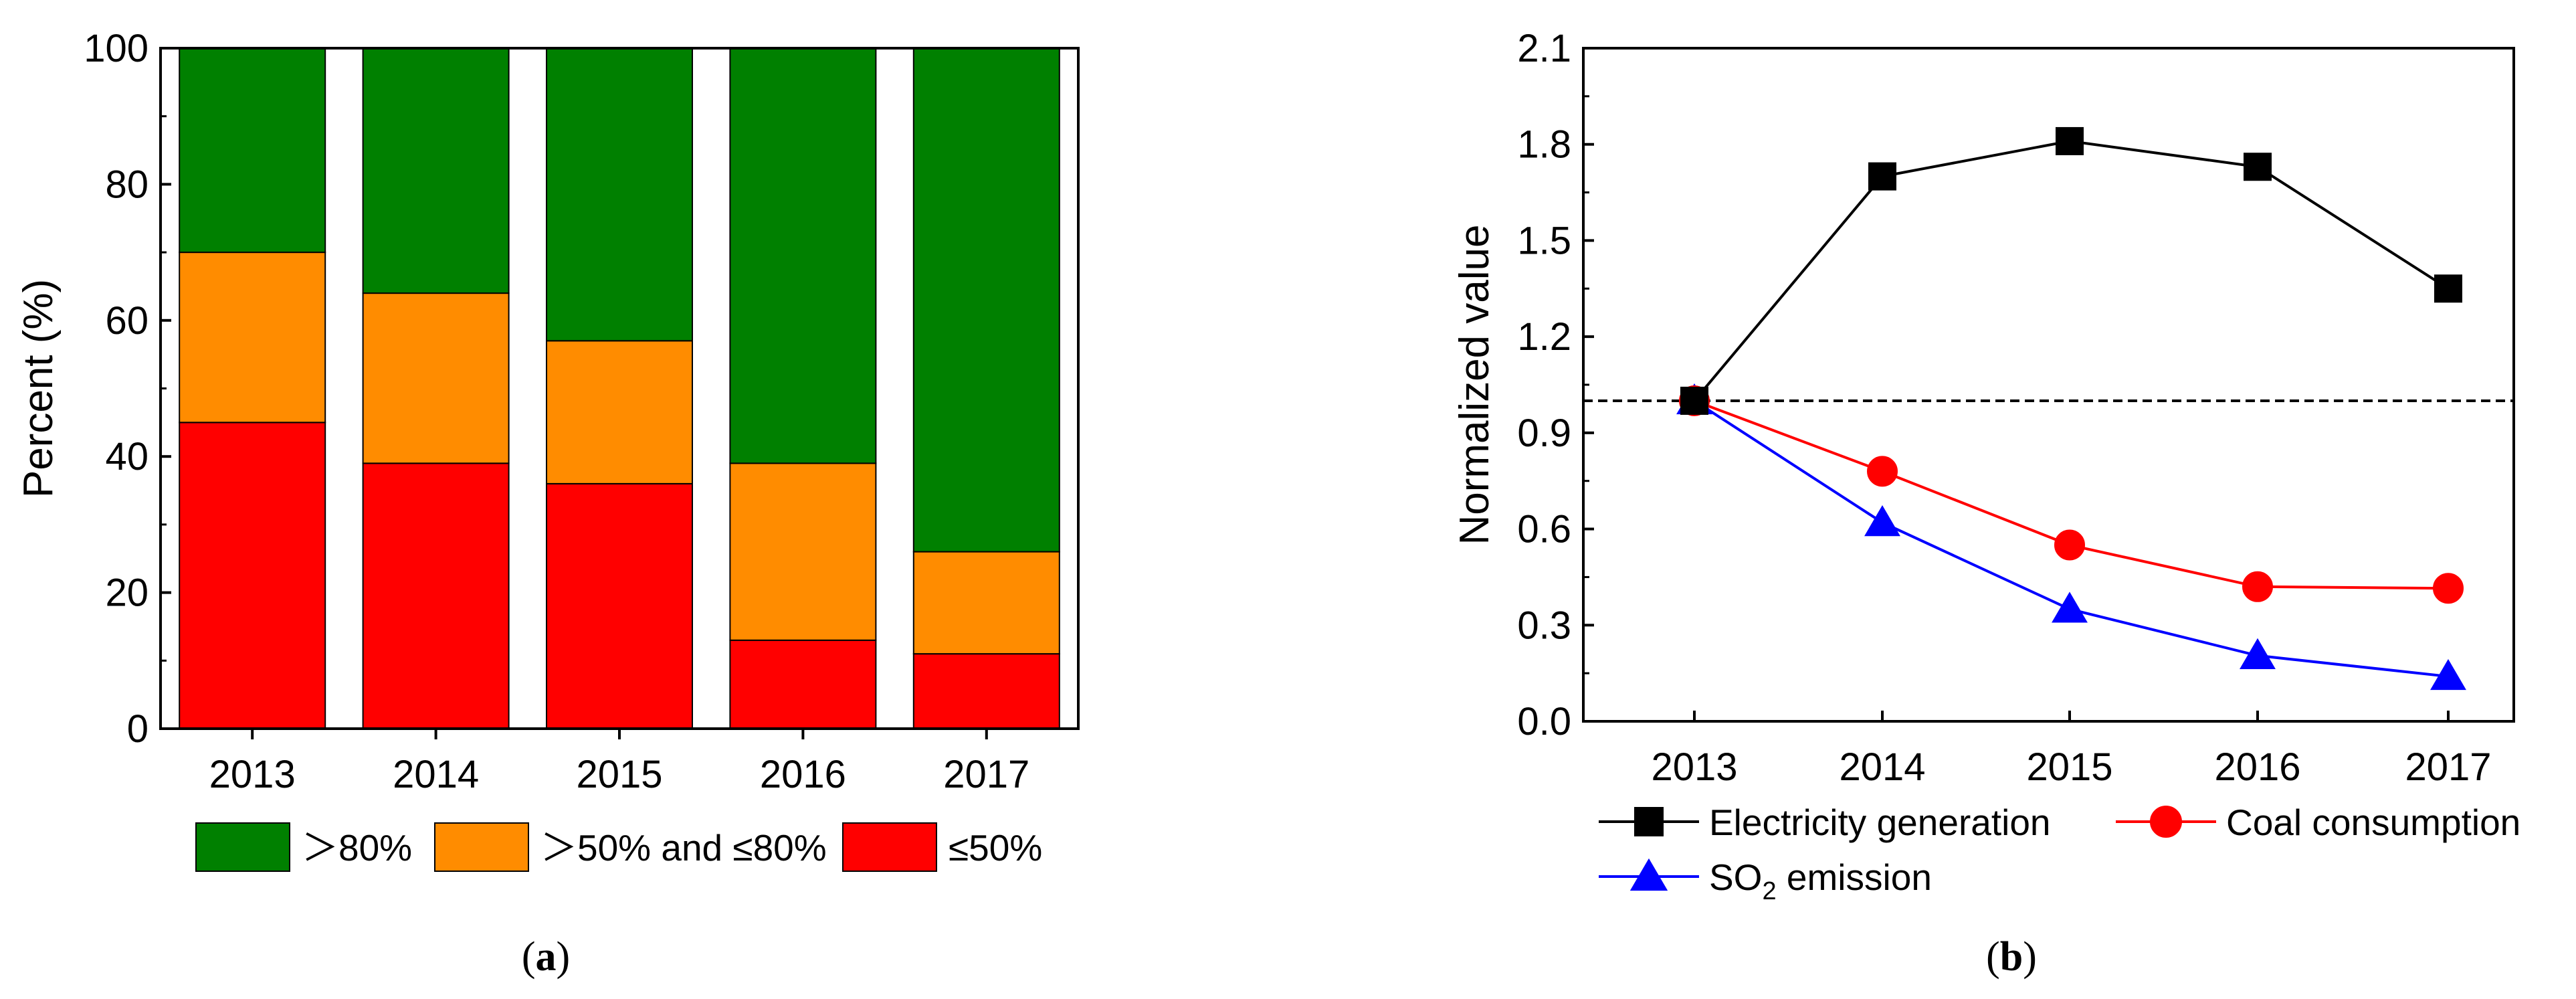 The width and height of the screenshot is (2576, 999). What do you see at coordinates (1544, 241) in the screenshot?
I see `b-y-tick-label-5: 1.5` at bounding box center [1544, 241].